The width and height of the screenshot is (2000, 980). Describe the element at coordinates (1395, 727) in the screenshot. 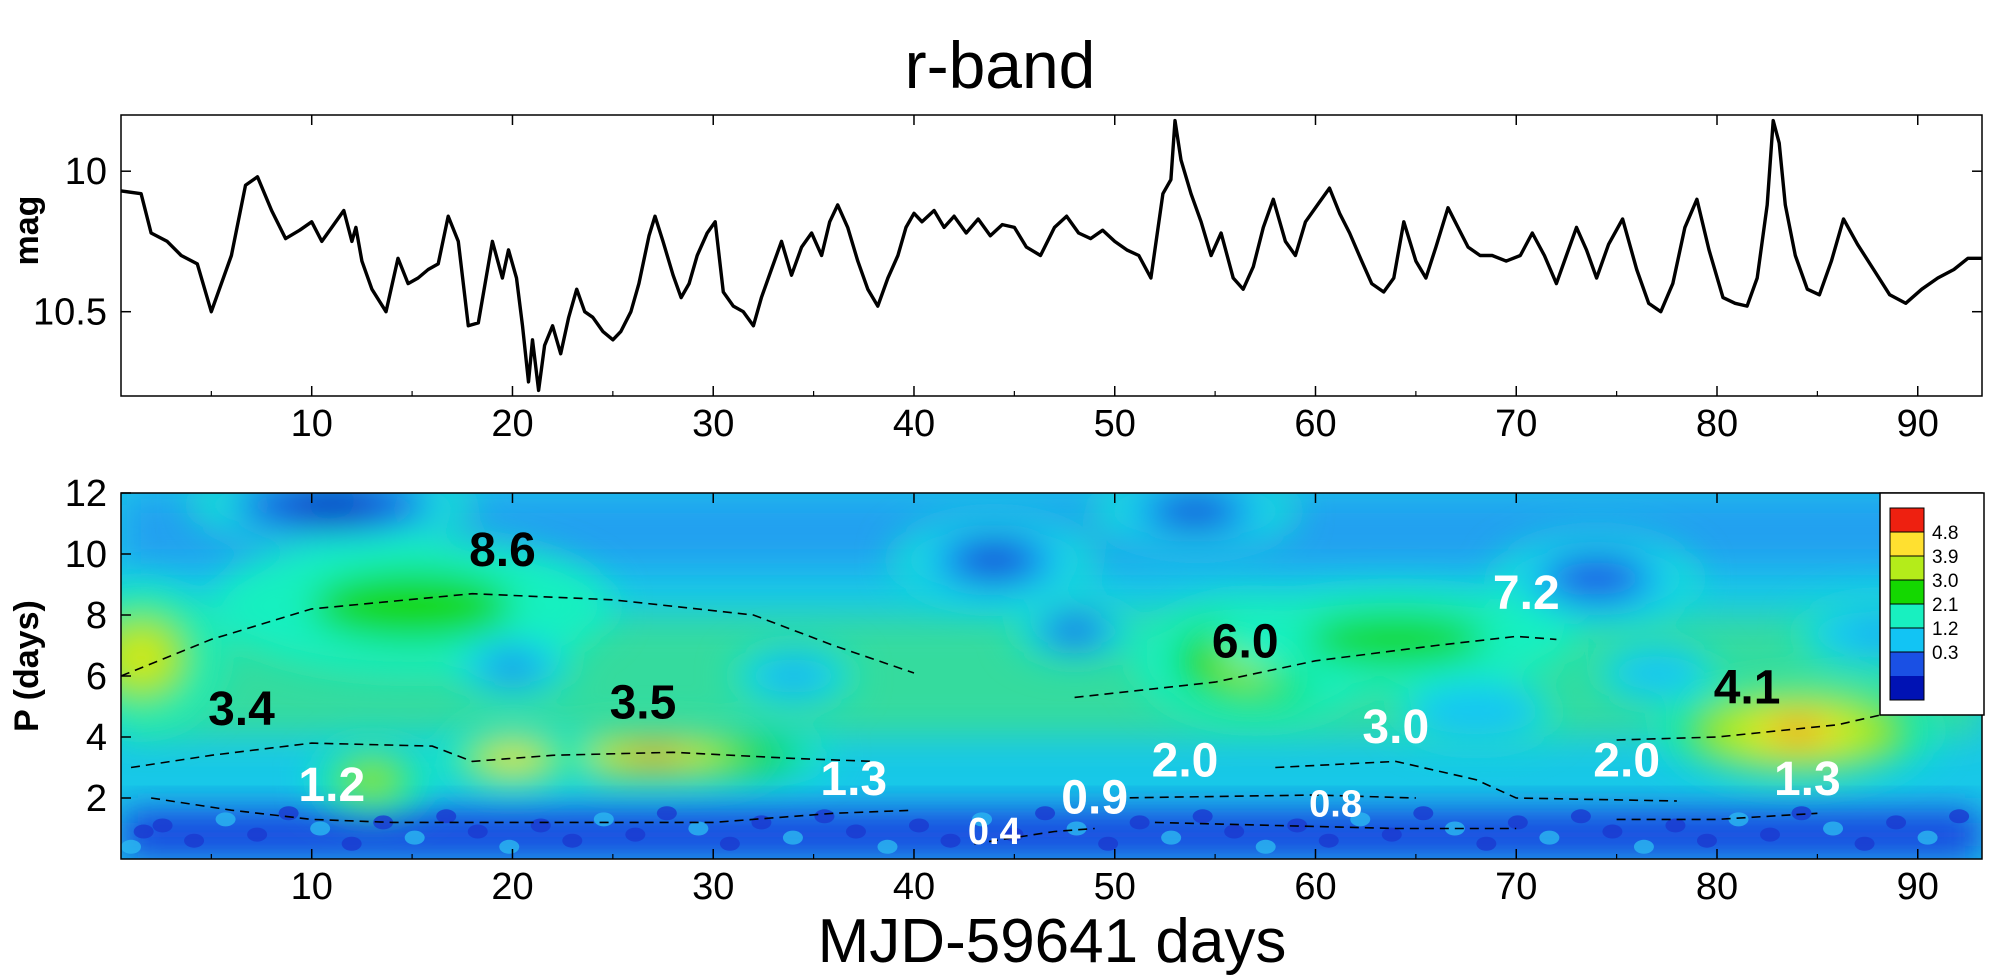

I see `period-annotation: 3.0` at that location.